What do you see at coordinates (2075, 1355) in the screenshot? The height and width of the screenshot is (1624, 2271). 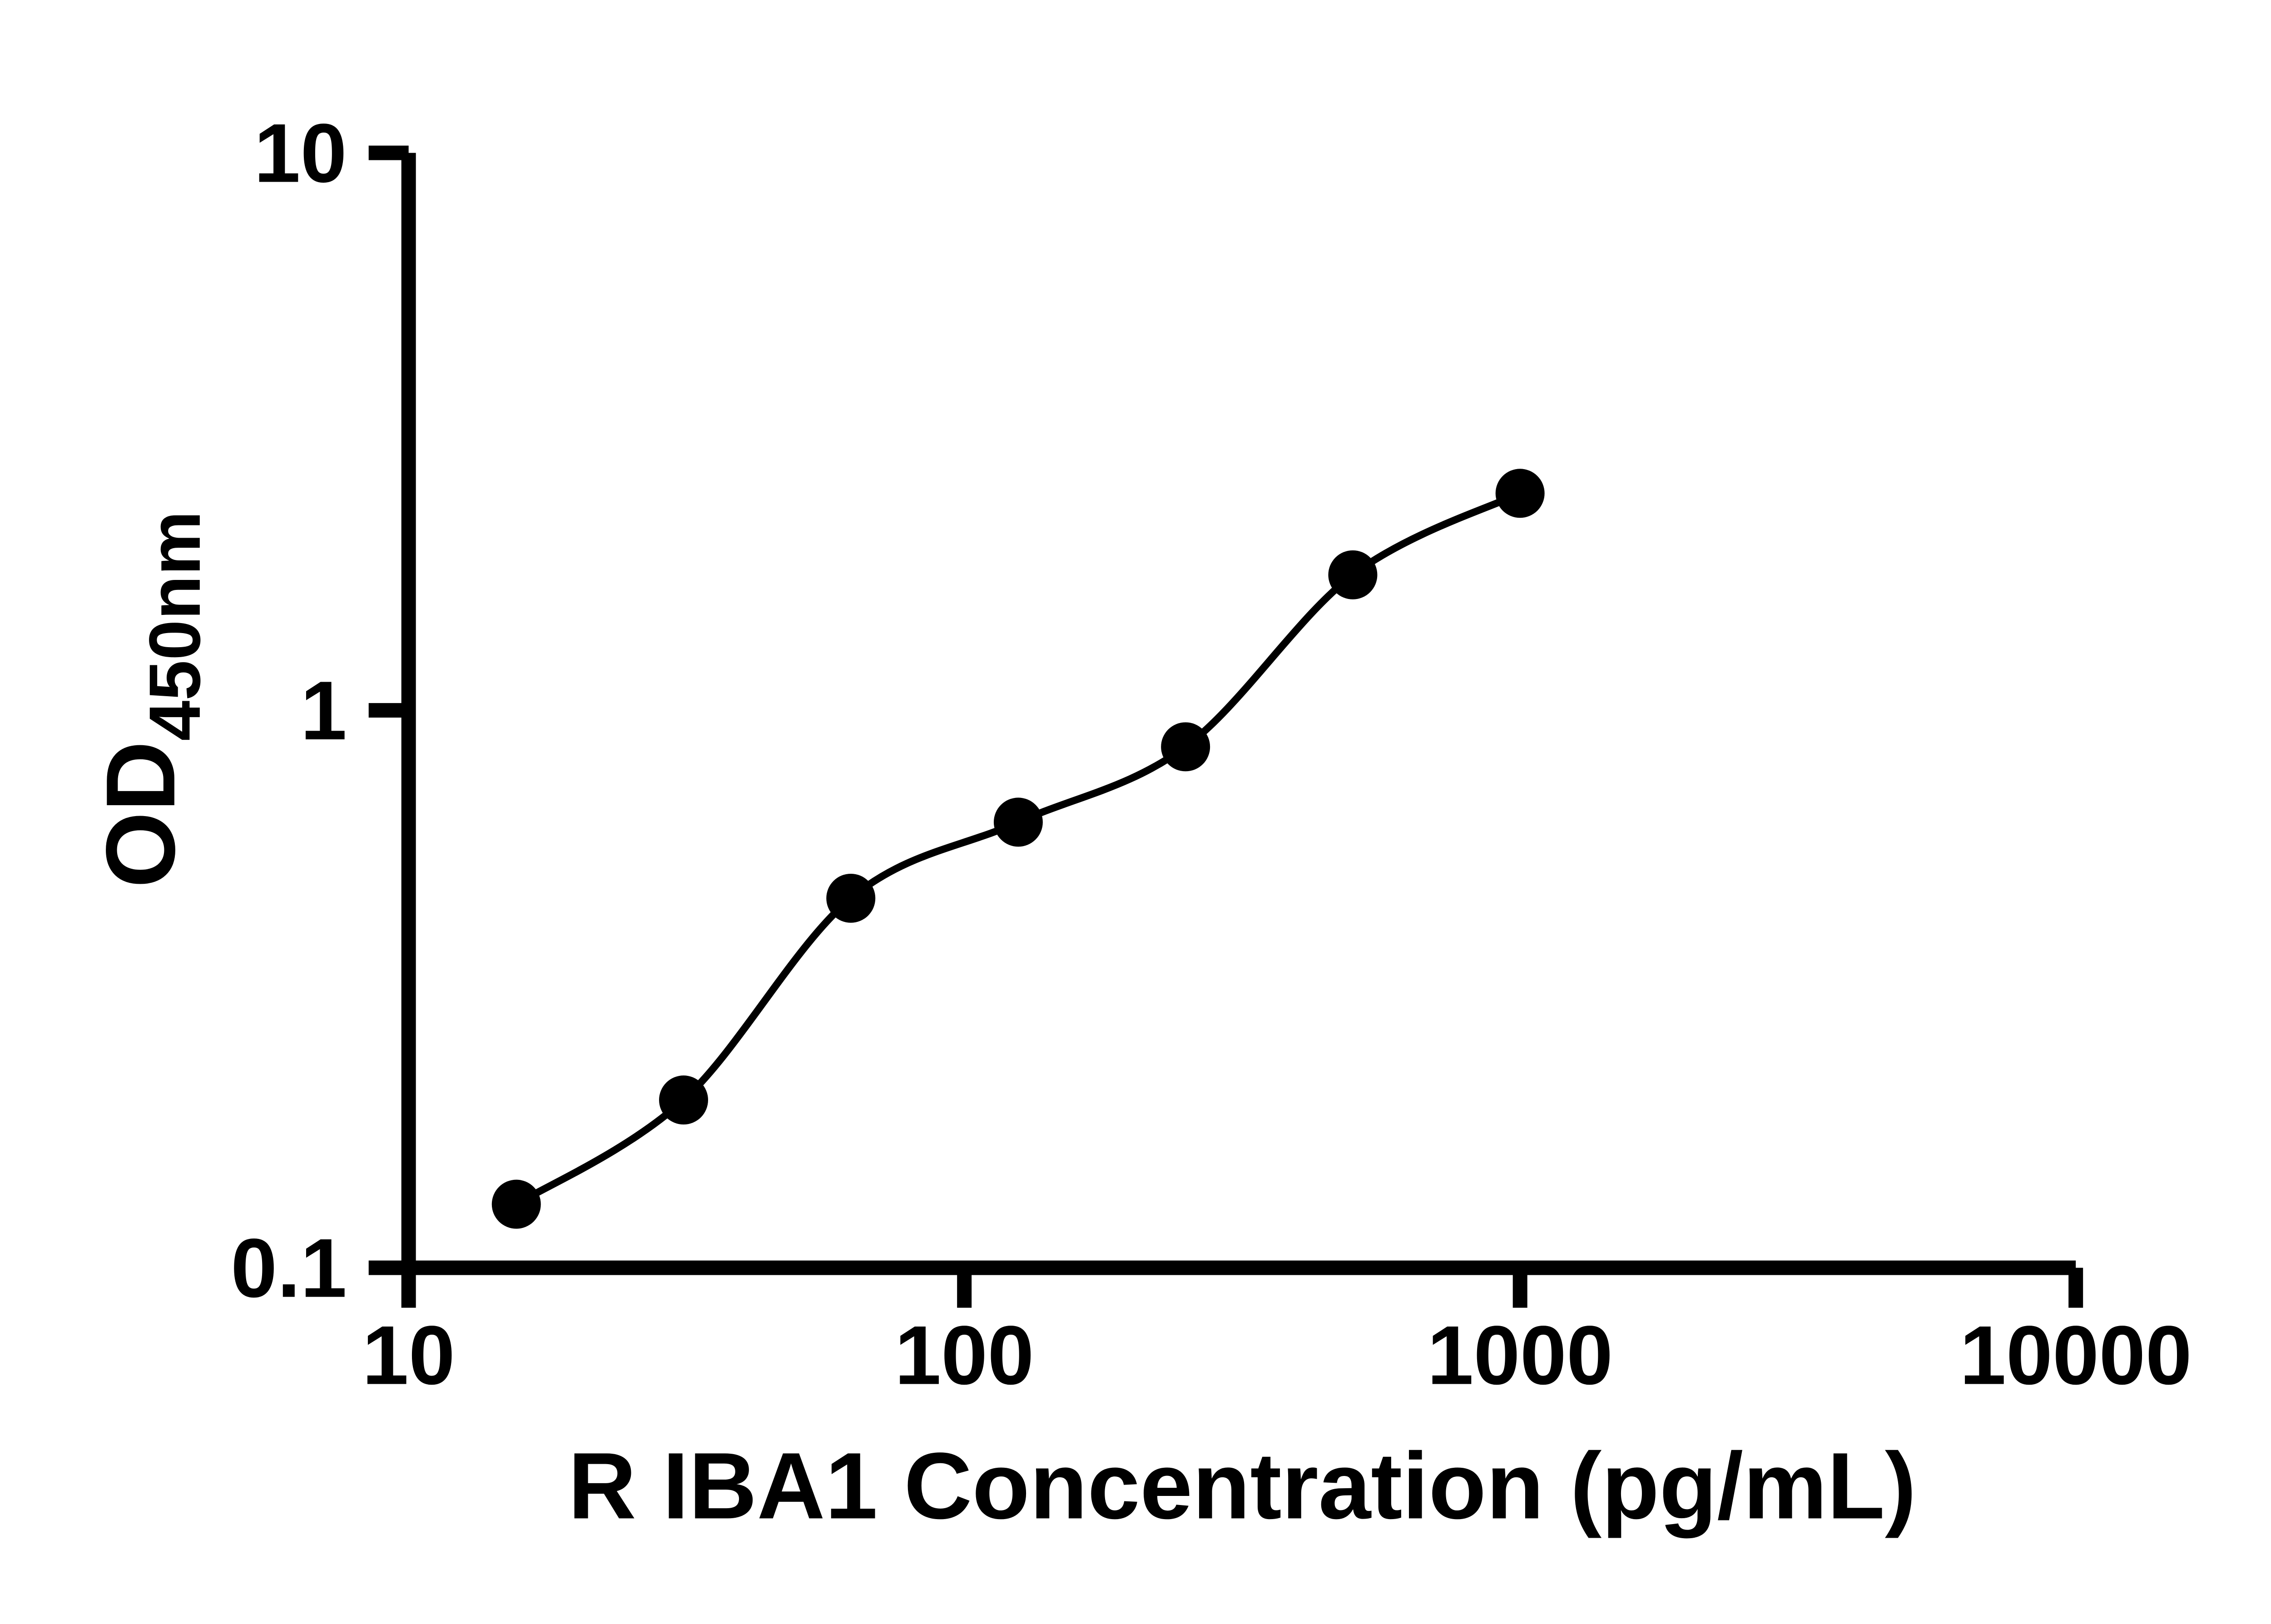 I see `x-axis-tick-label: 10000` at bounding box center [2075, 1355].